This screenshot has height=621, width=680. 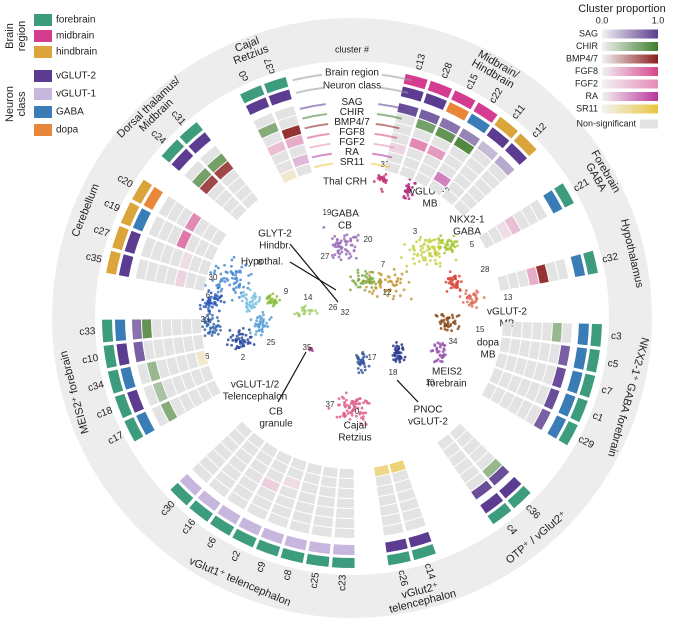 What do you see at coordinates (255, 385) in the screenshot?
I see `umap-annotation: vGLUT-1/2` at bounding box center [255, 385].